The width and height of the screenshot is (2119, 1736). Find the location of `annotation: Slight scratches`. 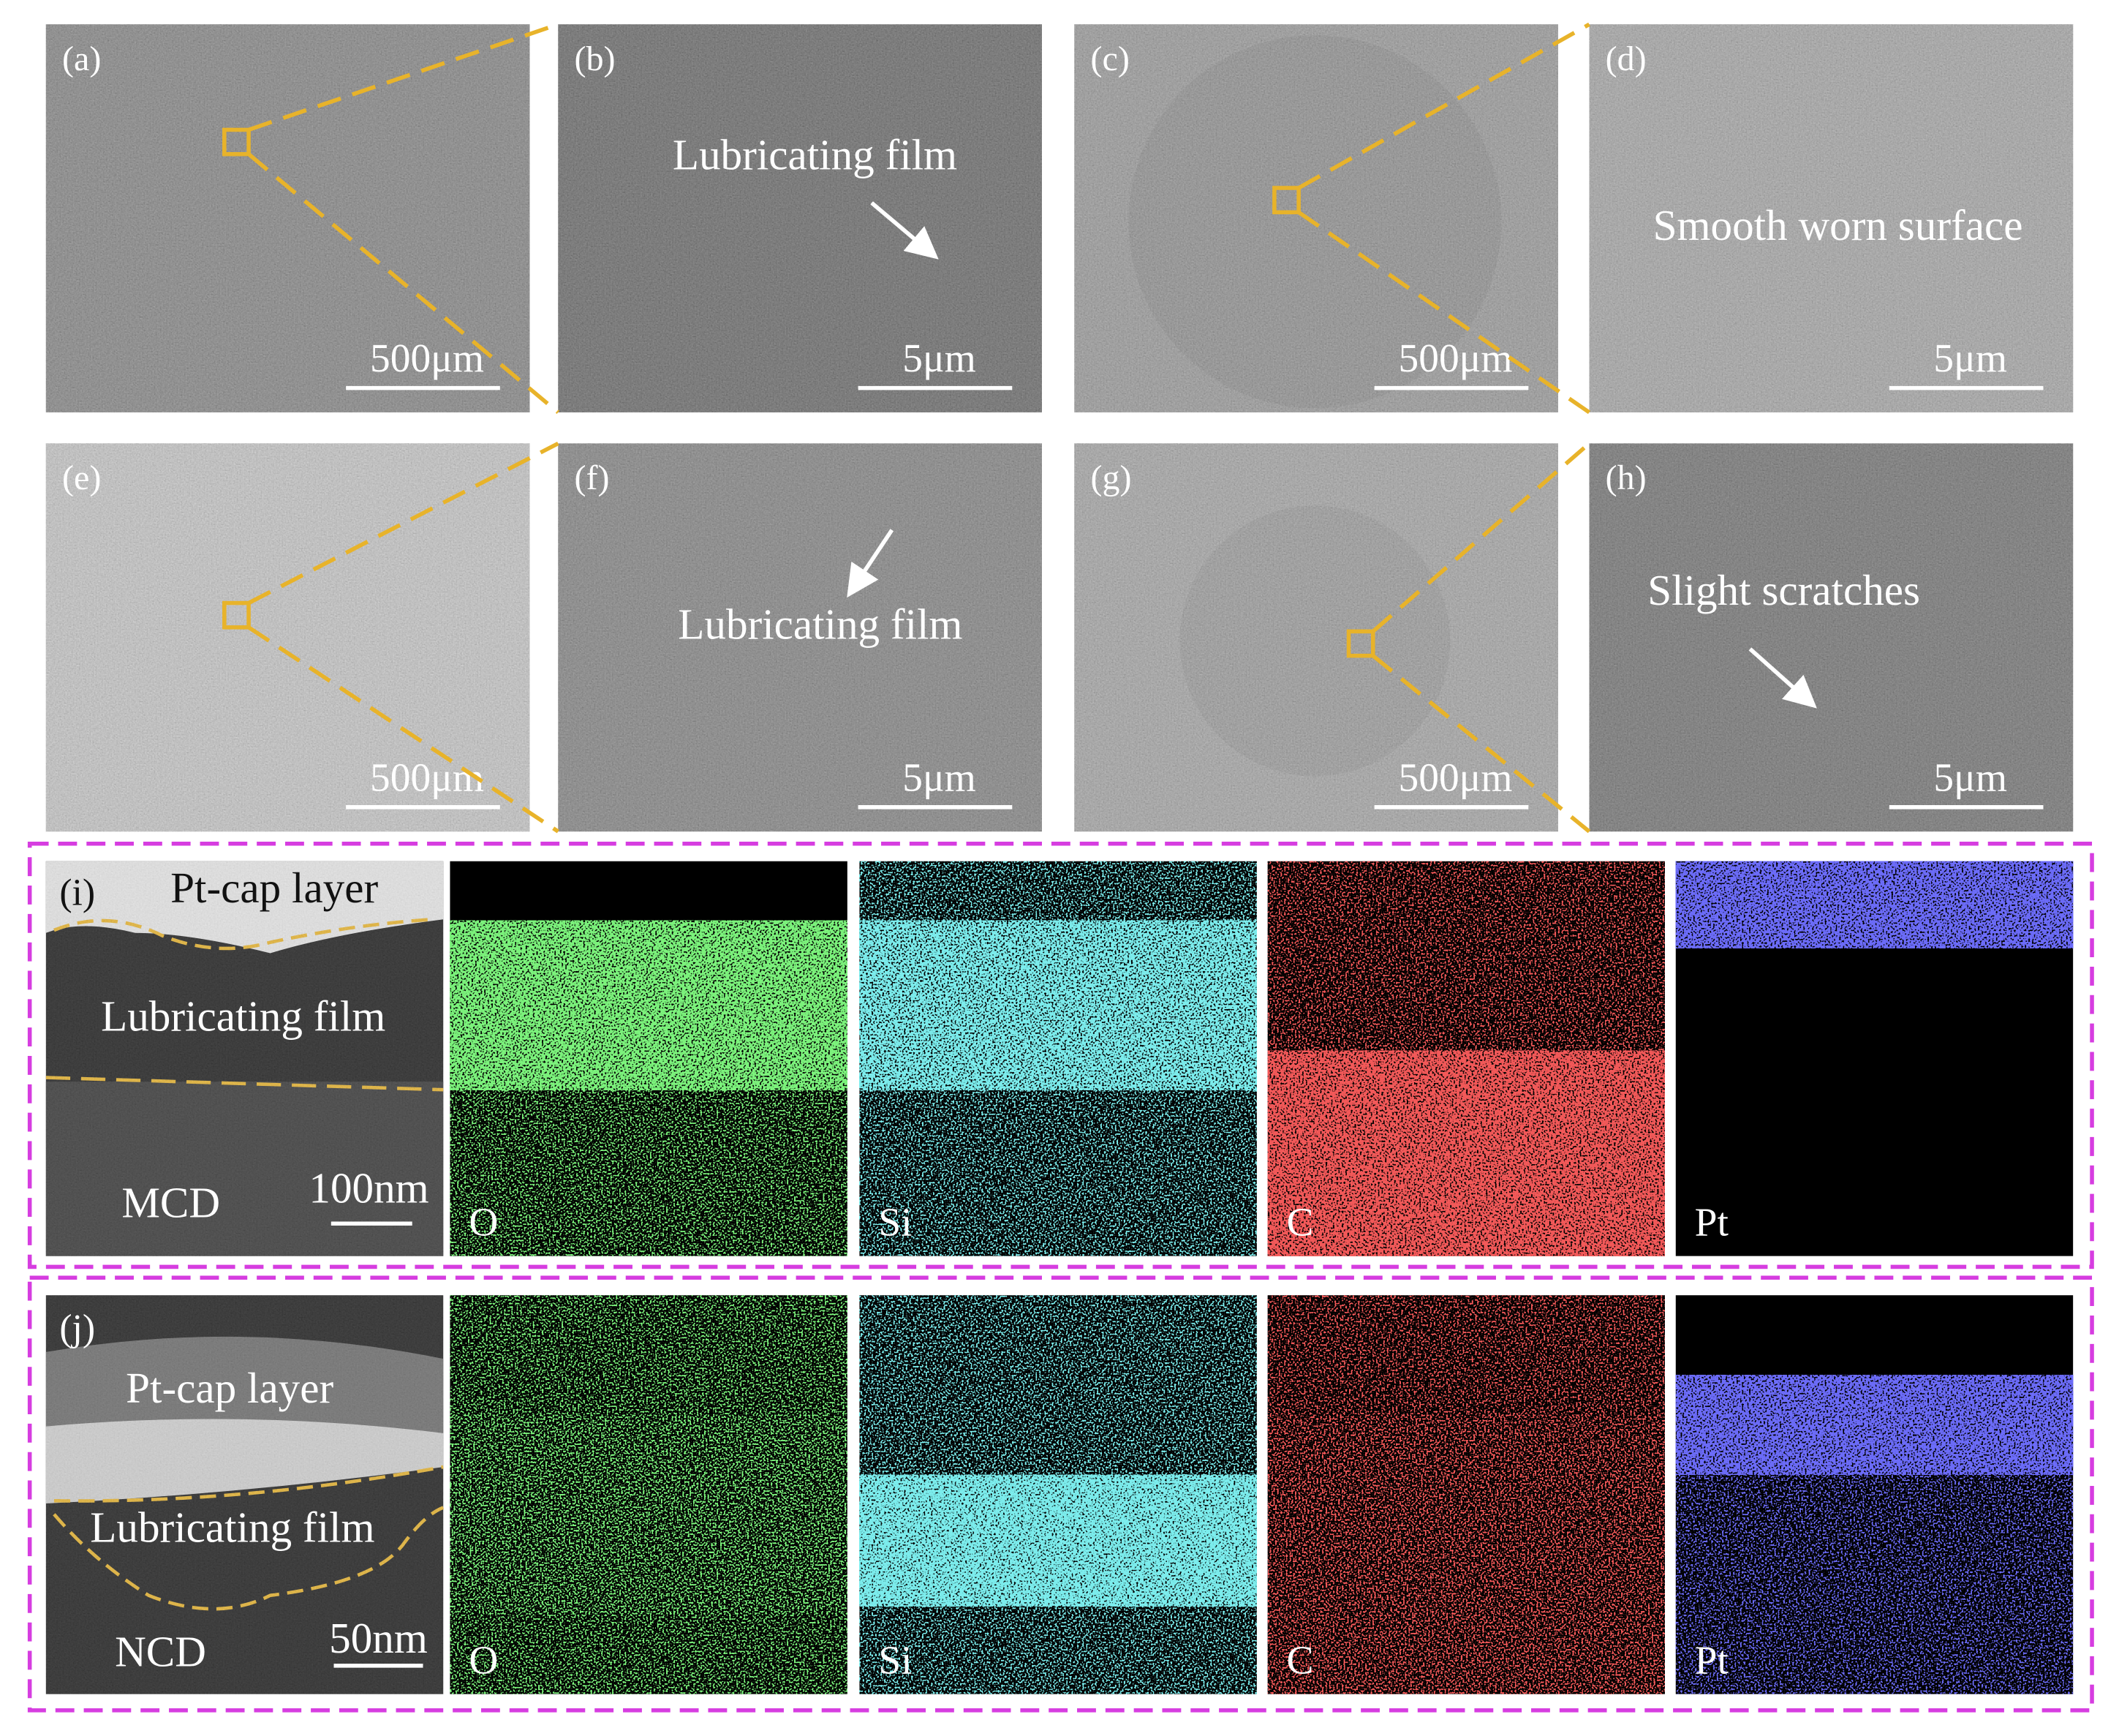

annotation: Slight scratches is located at coordinates (1783, 590).